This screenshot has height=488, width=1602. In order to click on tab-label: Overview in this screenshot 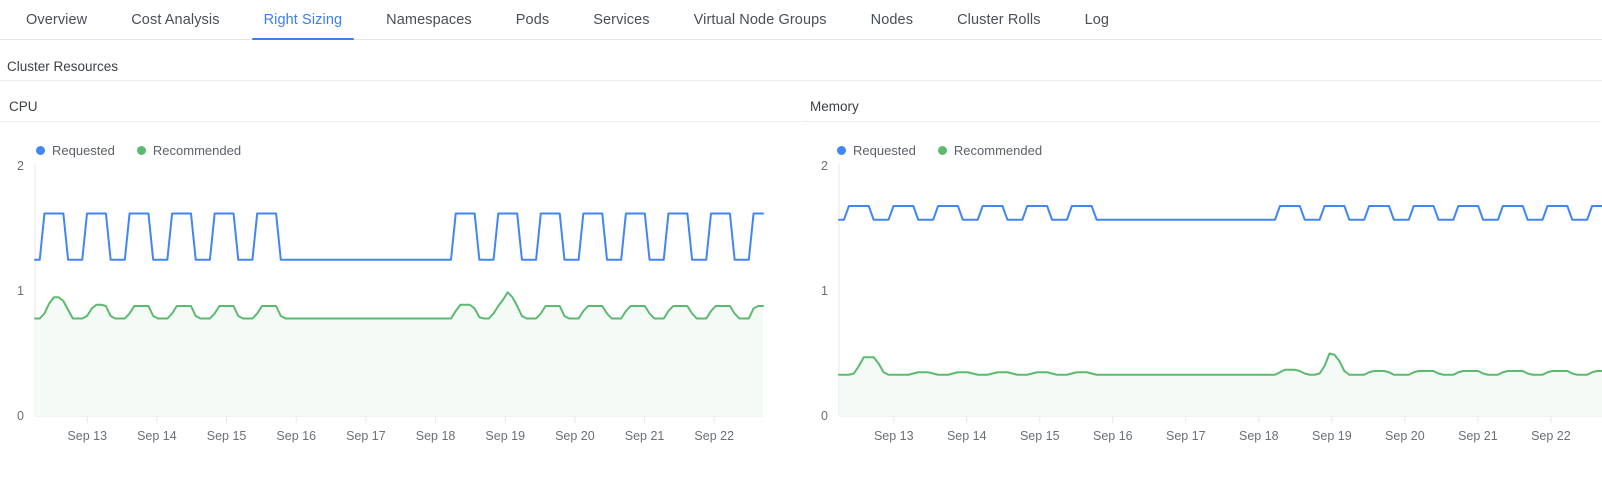, I will do `click(57, 19)`.